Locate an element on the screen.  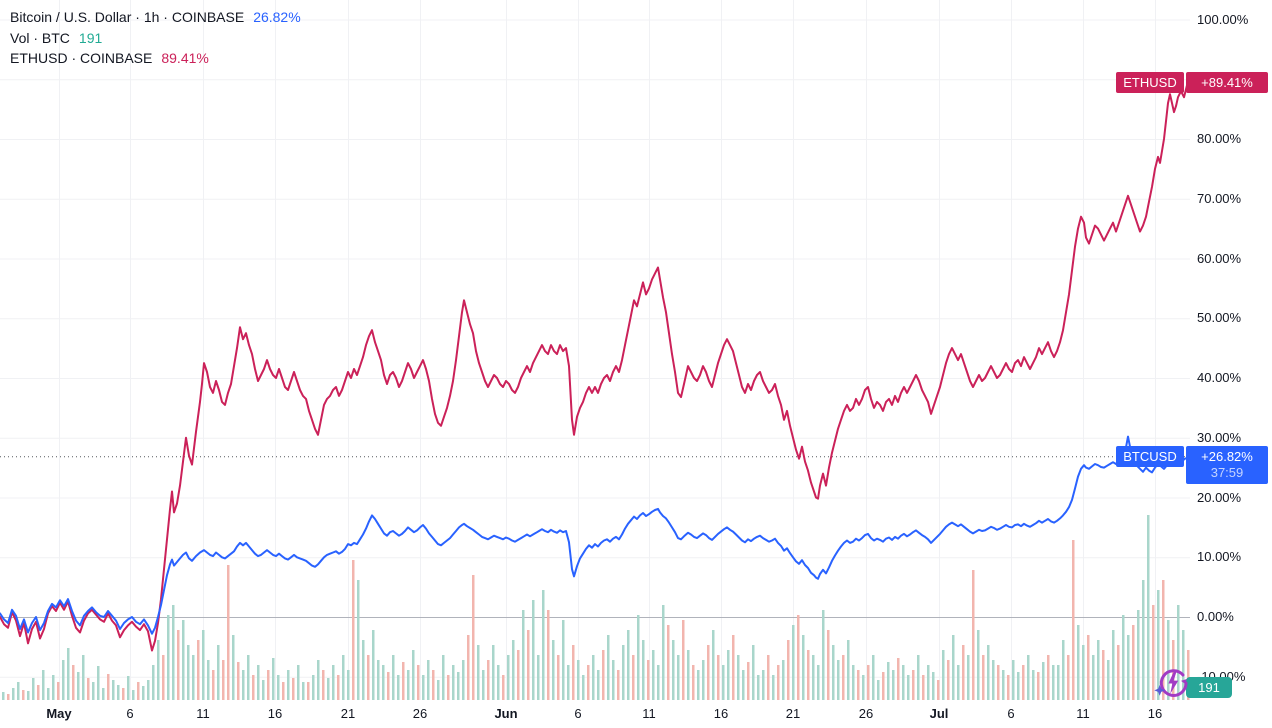
main-symbol-change: 26.82% is located at coordinates (277, 17).